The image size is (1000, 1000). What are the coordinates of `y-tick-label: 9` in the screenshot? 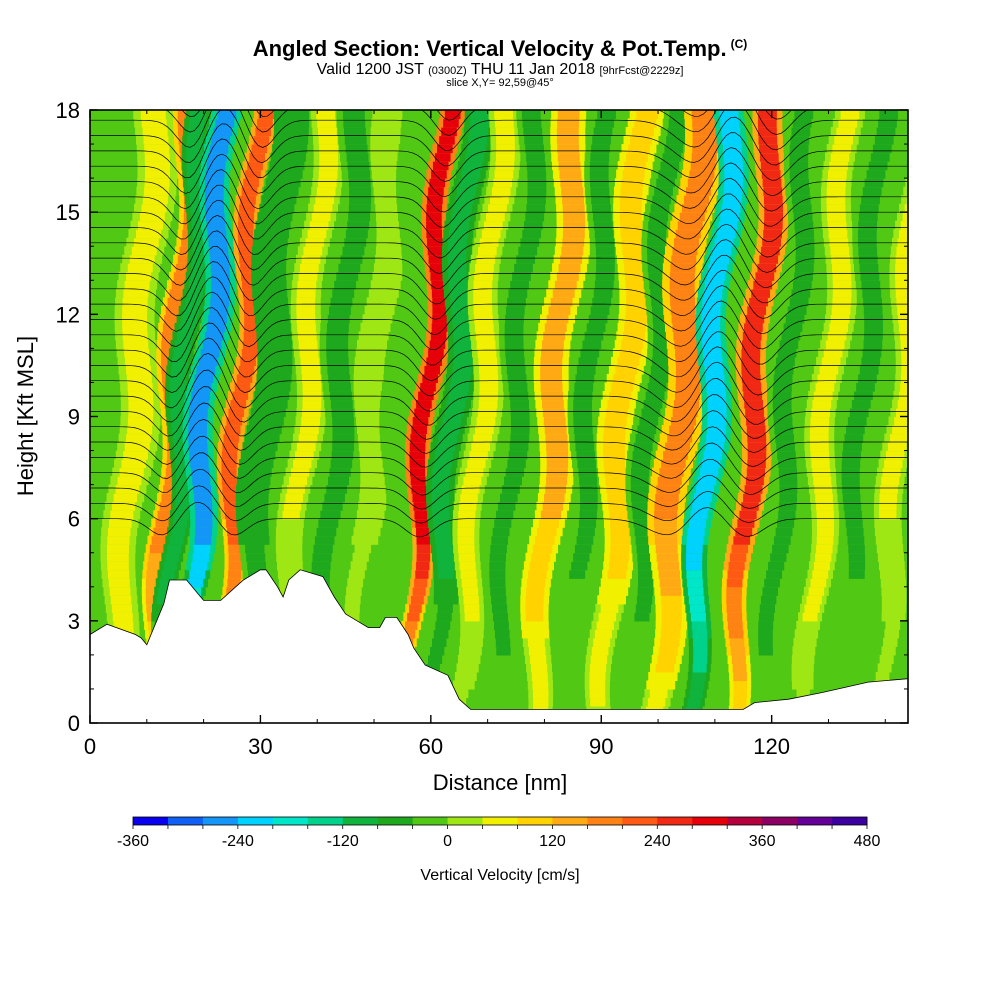 It's located at (74, 417).